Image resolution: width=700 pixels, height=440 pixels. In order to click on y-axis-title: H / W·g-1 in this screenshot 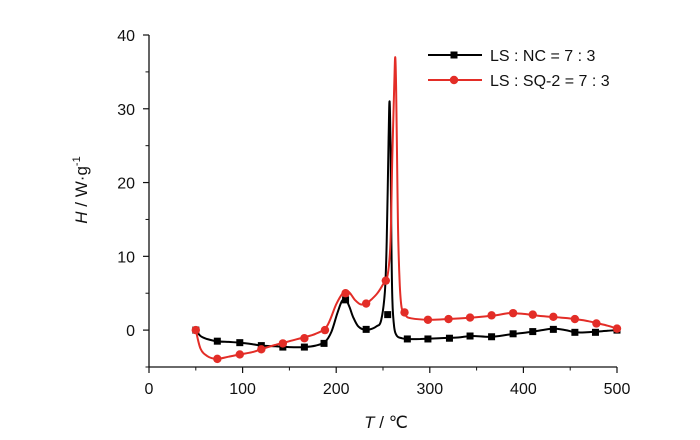, I will do `click(81, 189)`.